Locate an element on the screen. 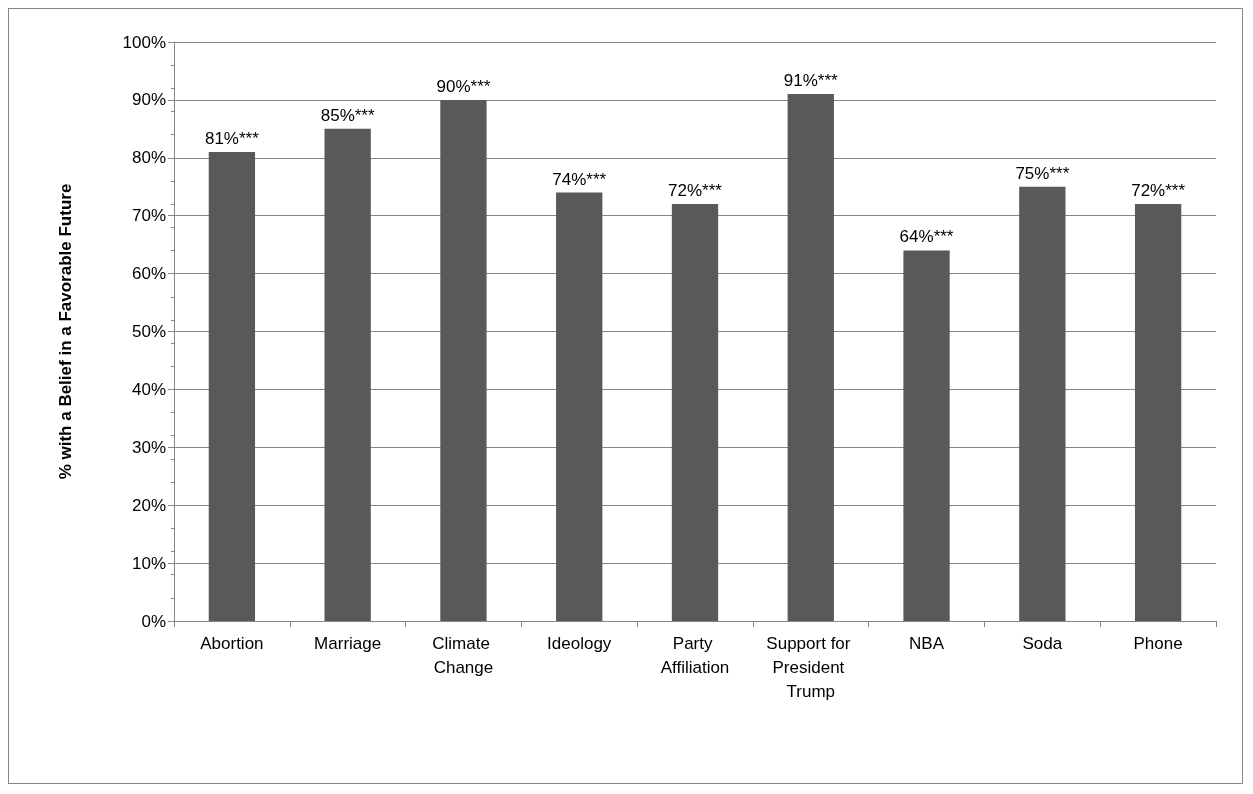 This screenshot has height=794, width=1253. x-tick-label: Abortion is located at coordinates (232, 643).